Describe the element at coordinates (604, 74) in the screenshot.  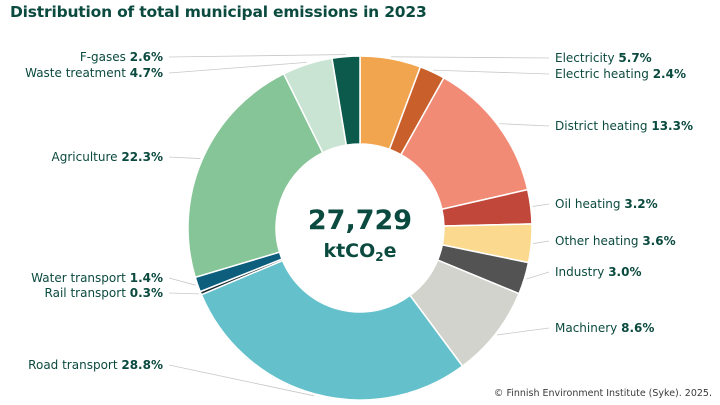
I see `label-name: Electric heating` at that location.